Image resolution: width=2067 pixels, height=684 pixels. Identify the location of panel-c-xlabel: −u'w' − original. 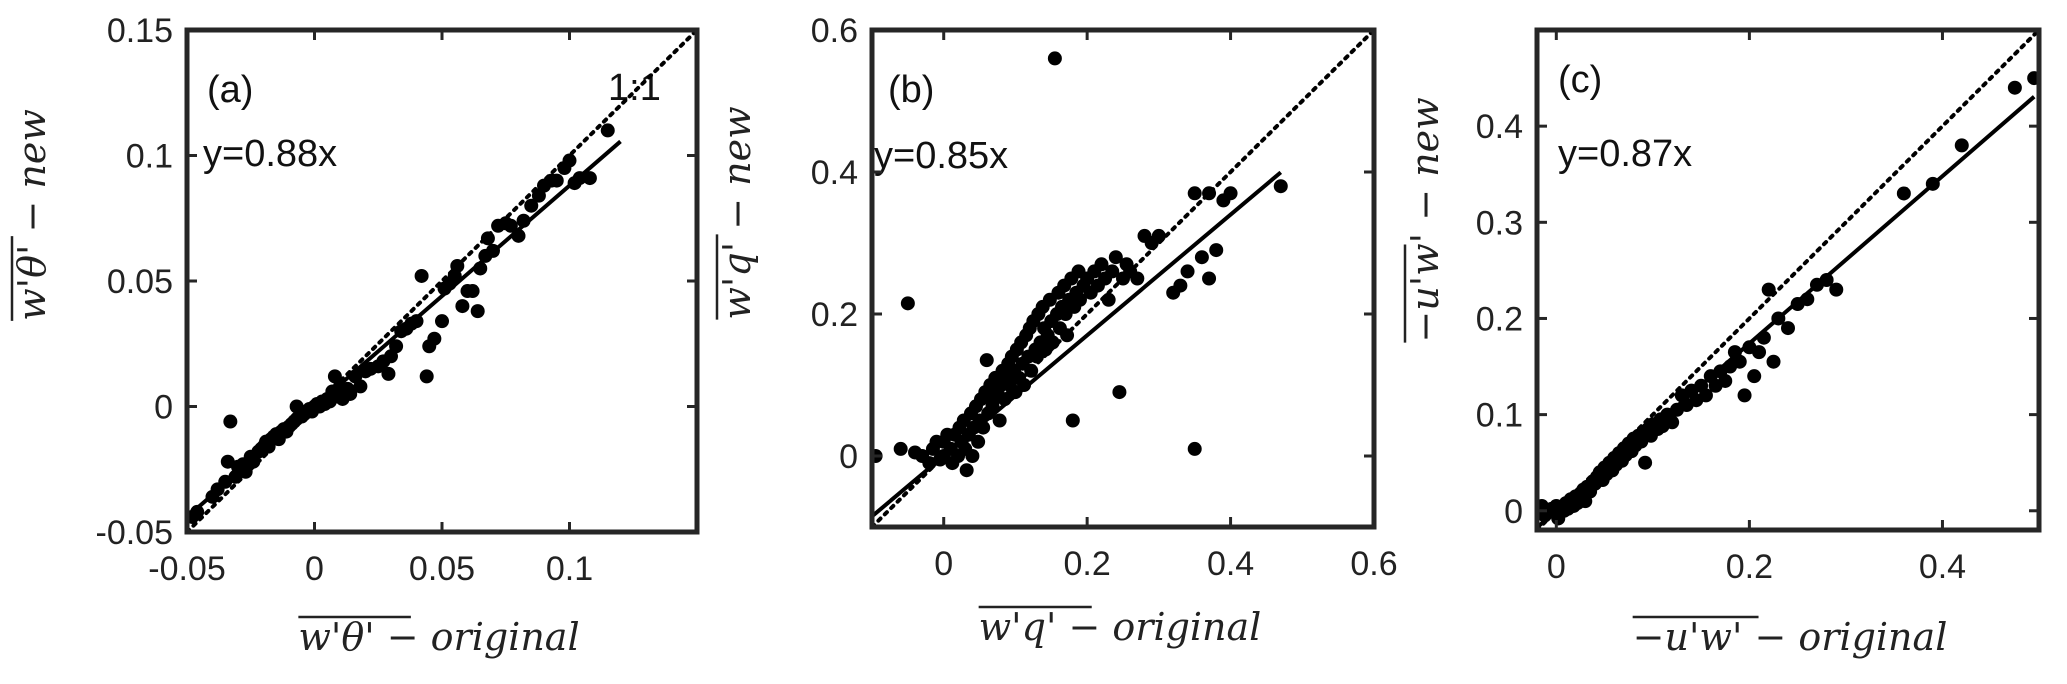
(1790, 637).